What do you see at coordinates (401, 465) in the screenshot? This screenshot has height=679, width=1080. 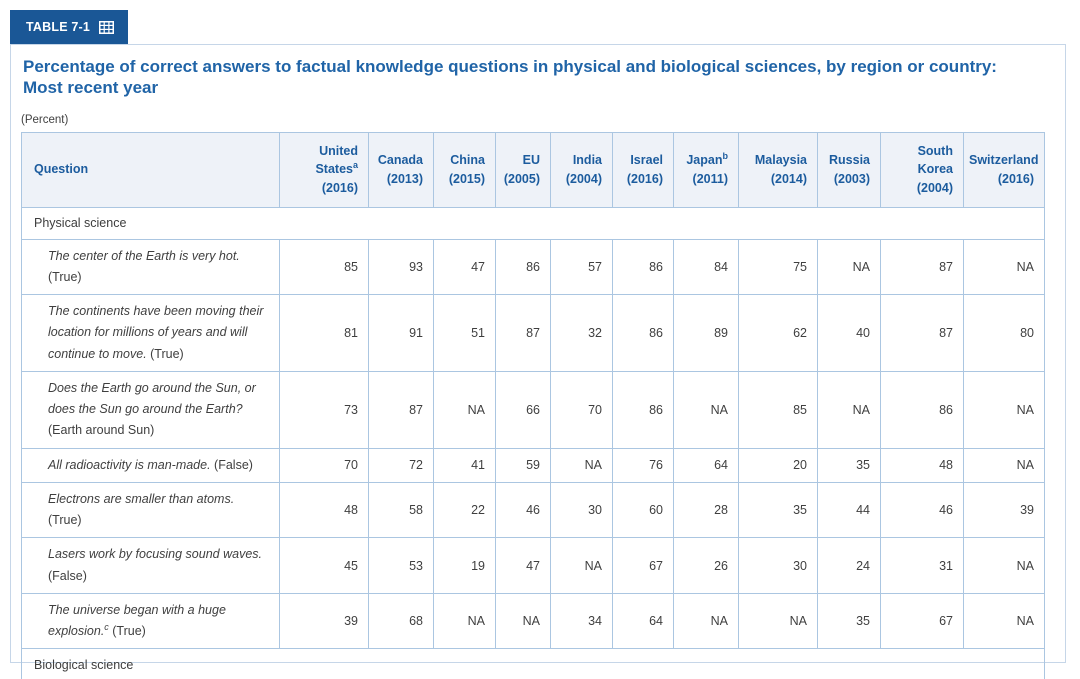 I see `value-cell: 72` at bounding box center [401, 465].